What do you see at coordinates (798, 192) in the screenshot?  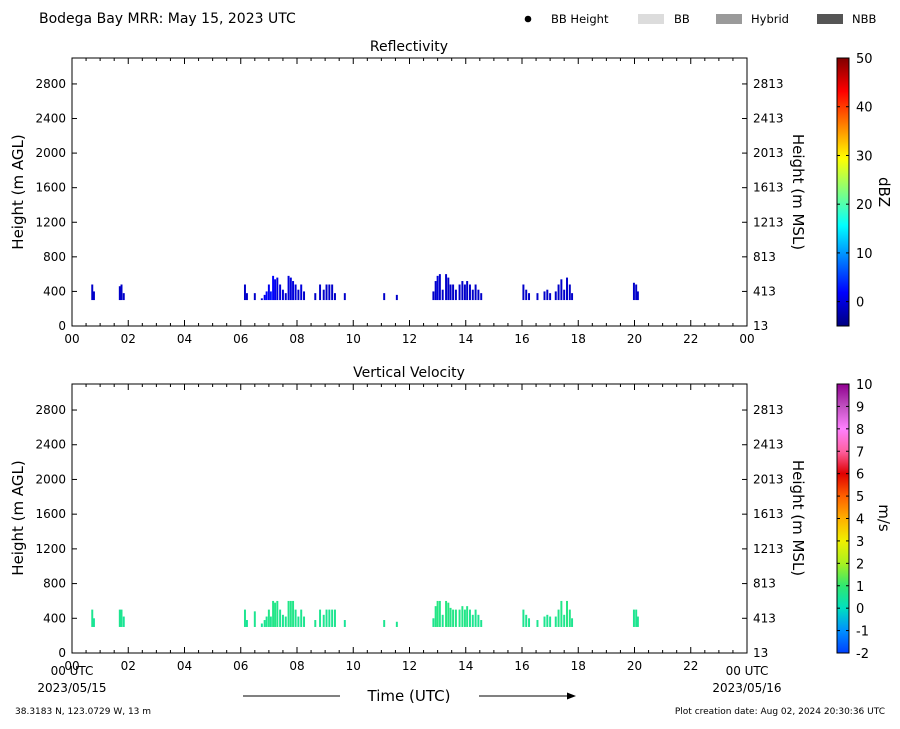 I see `reflectivity-right-axis-label: Height (m MSL)` at bounding box center [798, 192].